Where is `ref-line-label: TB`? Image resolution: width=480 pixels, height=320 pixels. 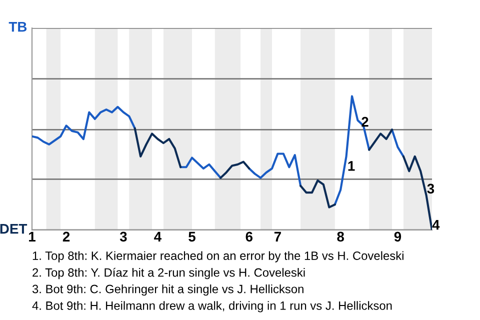 ref-line-label: TB is located at coordinates (17, 27).